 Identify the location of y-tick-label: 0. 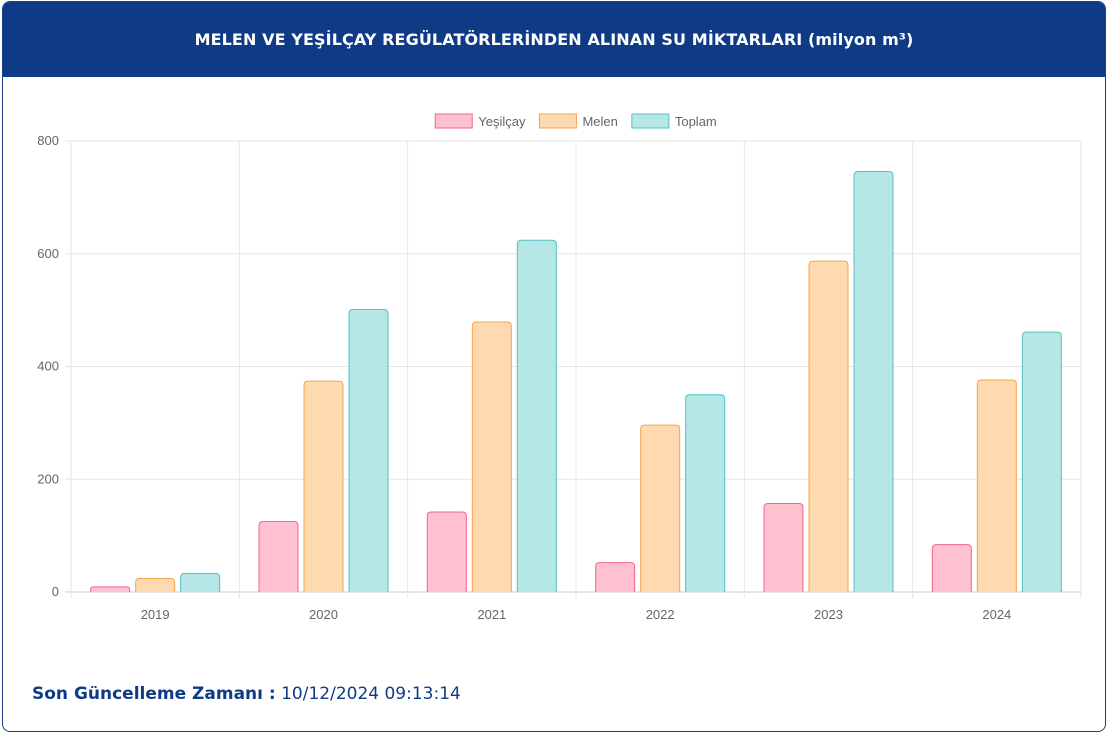
(55, 591).